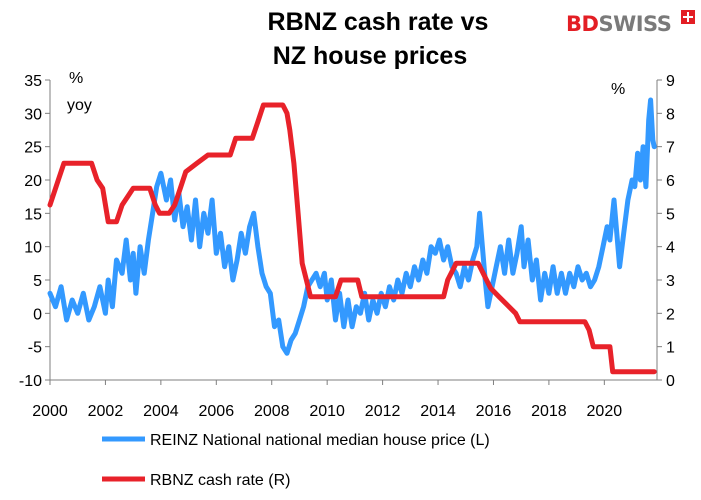  I want to click on right-axis-tick-label: 0, so click(670, 381).